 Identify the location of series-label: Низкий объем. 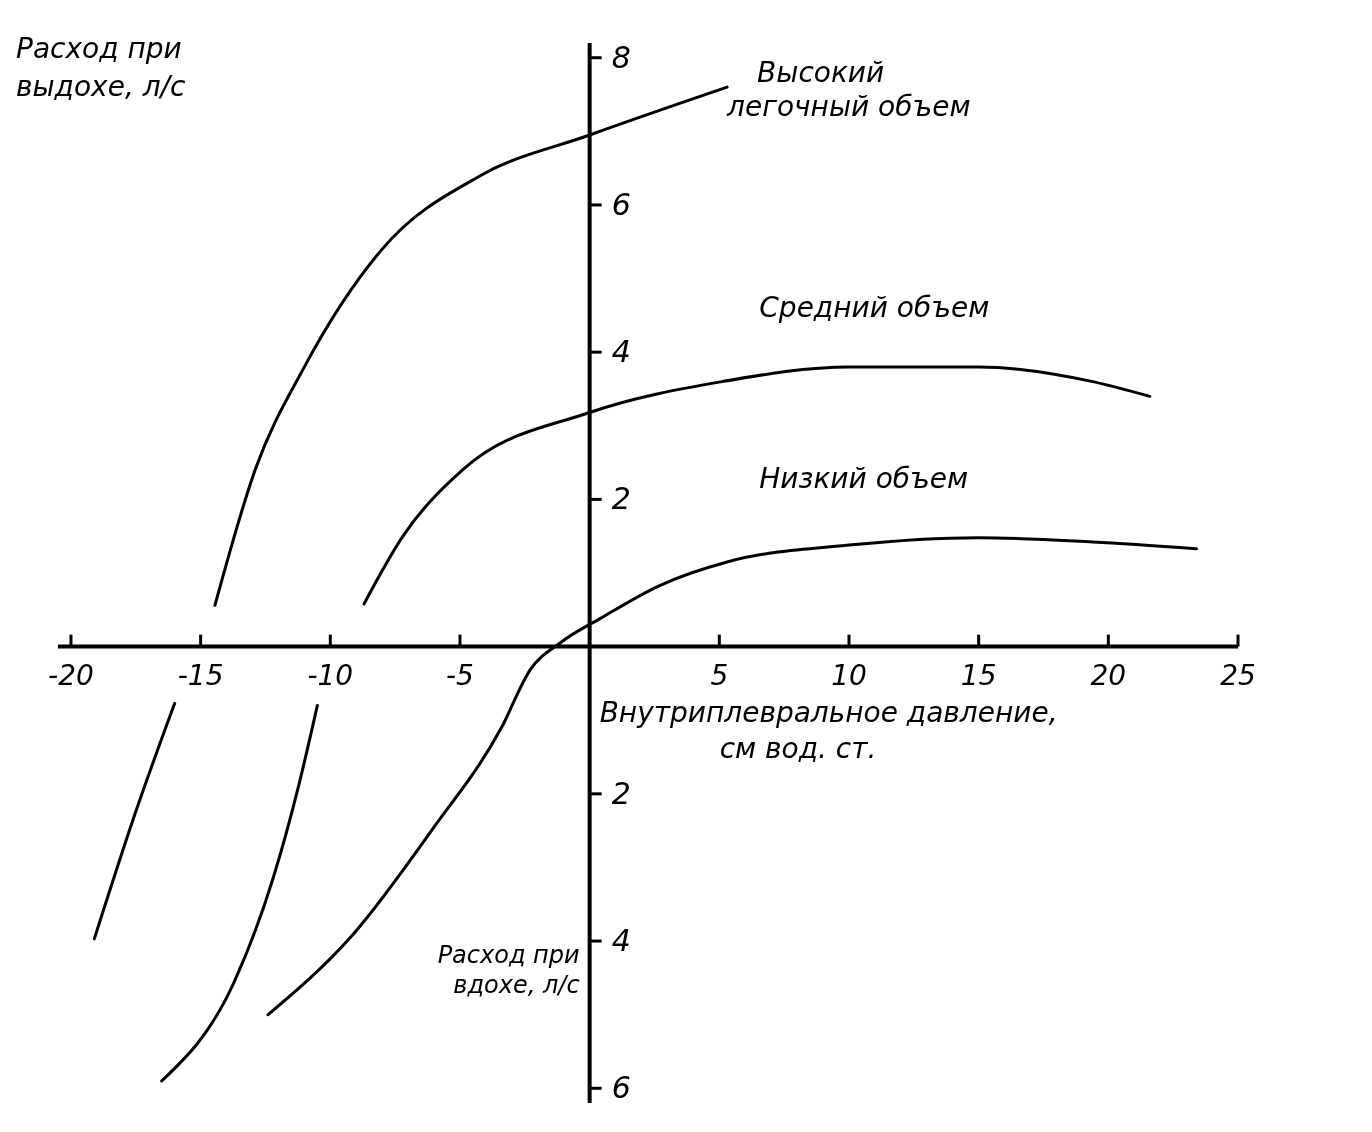
(864, 478).